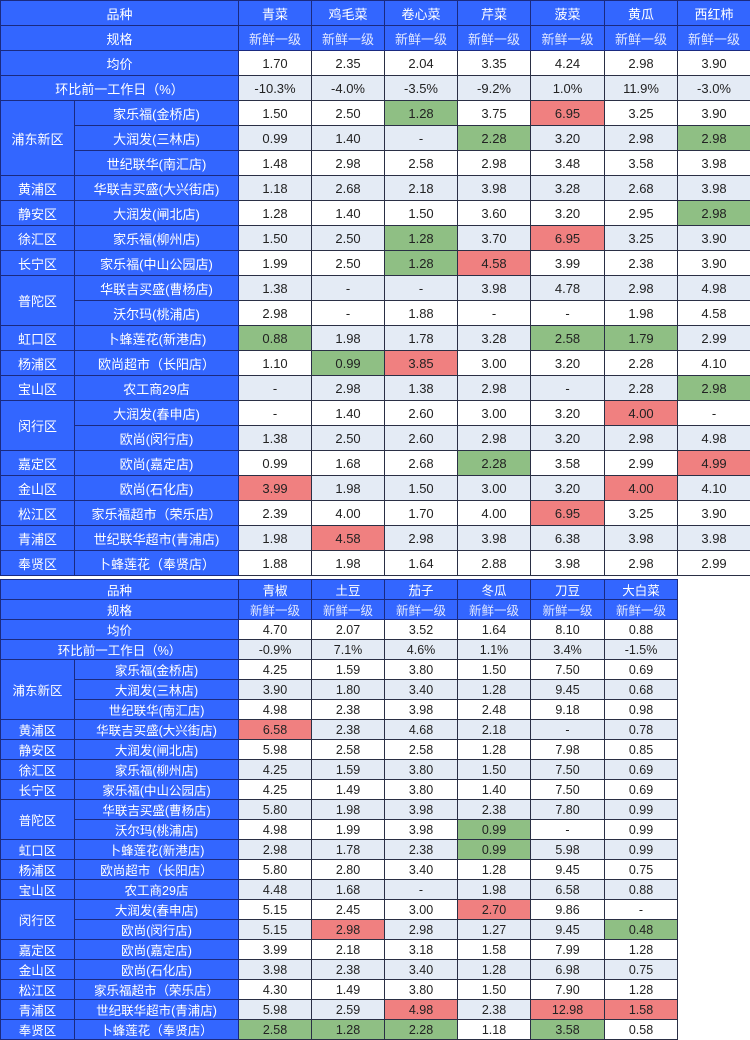  I want to click on avg-price-cell: 0.88, so click(641, 630).